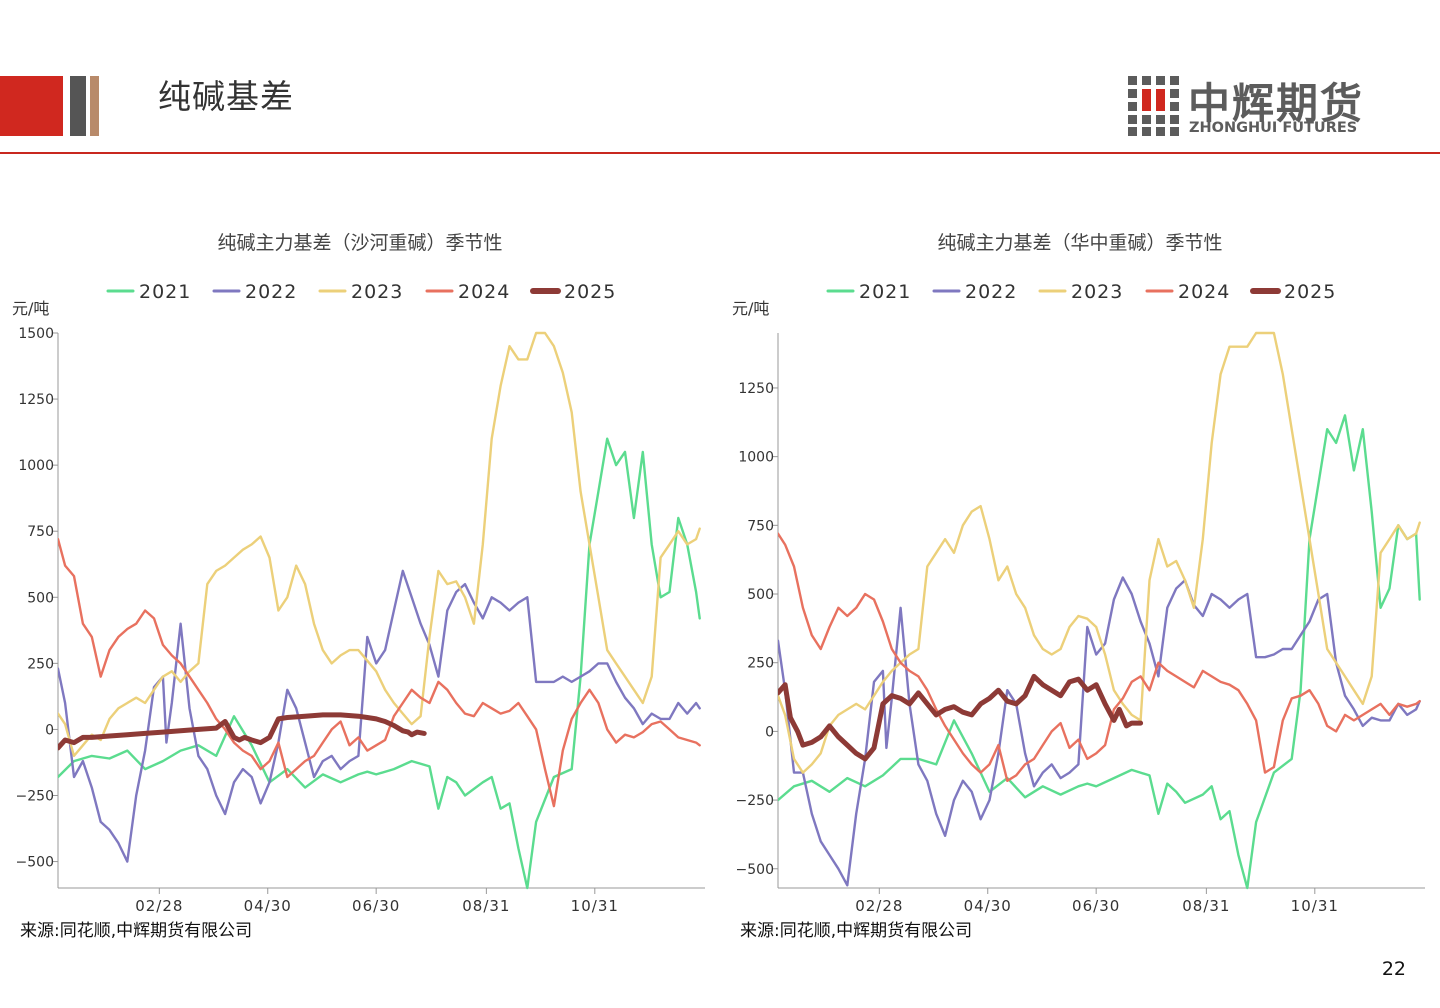  What do you see at coordinates (1273, 128) in the screenshot?
I see `logo-english-name: ZHONGHUI FUTURES` at bounding box center [1273, 128].